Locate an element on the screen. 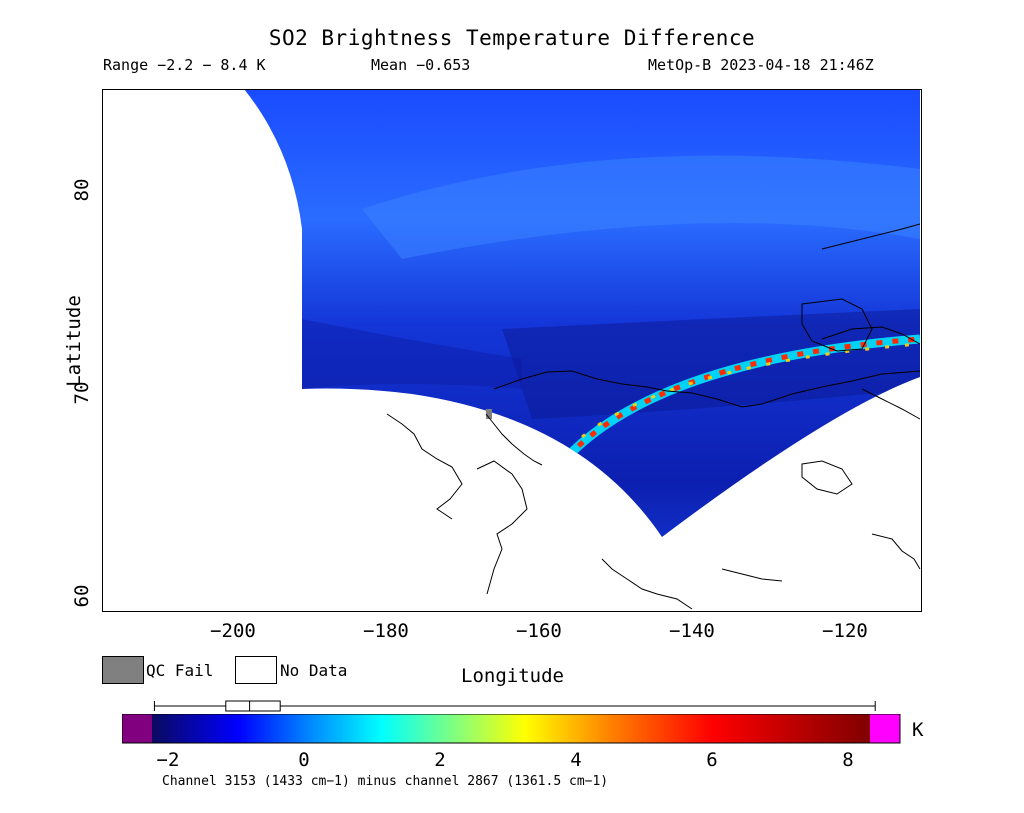  x-tick-label: −180 is located at coordinates (386, 631).